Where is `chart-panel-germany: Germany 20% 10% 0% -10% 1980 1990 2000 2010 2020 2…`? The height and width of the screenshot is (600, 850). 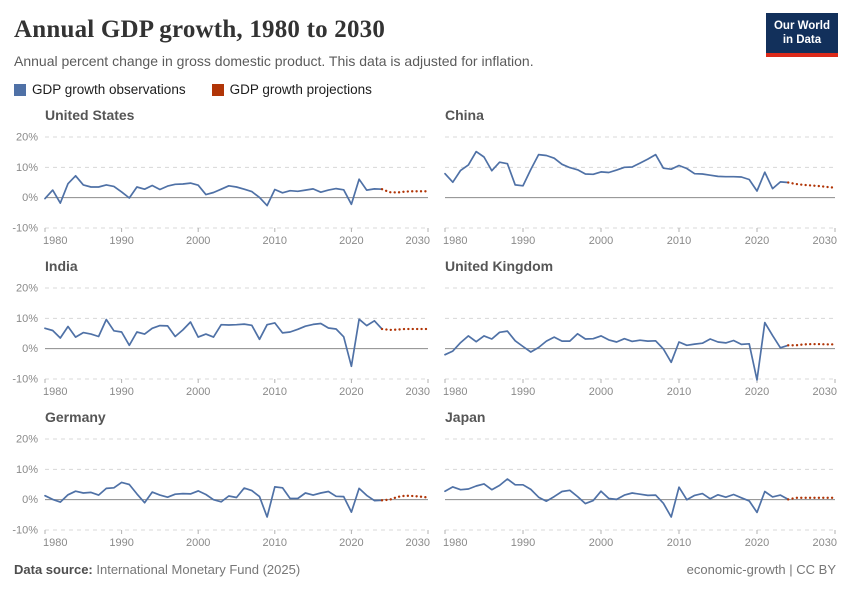
chart-panel-germany: Germany 20% 10% 0% -10% 1980 1990 2000 2010 2020 2… is located at coordinates (215, 477).